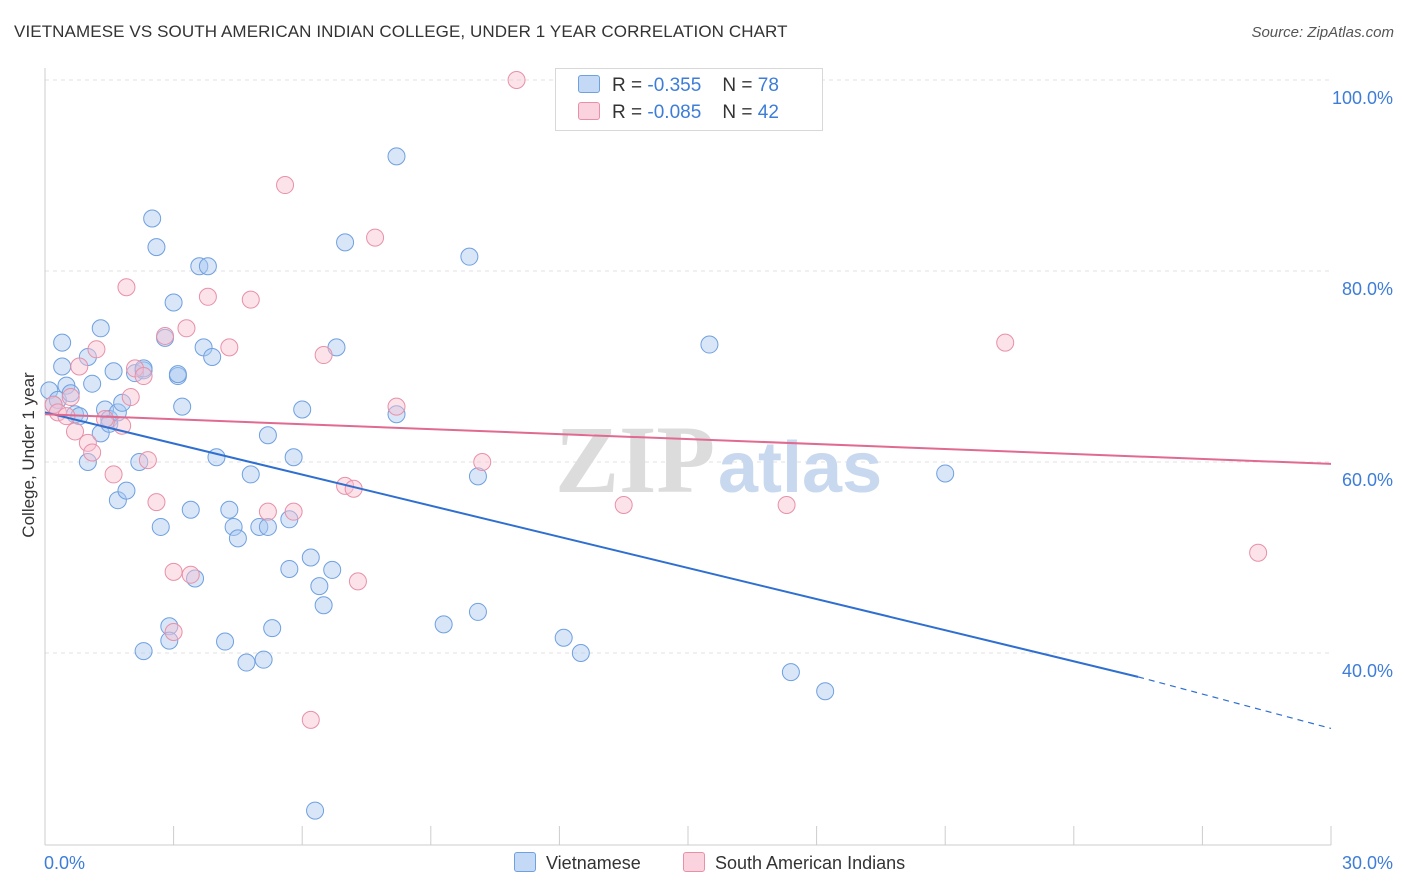 Image resolution: width=1406 pixels, height=892 pixels. Describe the element at coordinates (1367, 289) in the screenshot. I see `y-tick-label: 80.0%` at that location.